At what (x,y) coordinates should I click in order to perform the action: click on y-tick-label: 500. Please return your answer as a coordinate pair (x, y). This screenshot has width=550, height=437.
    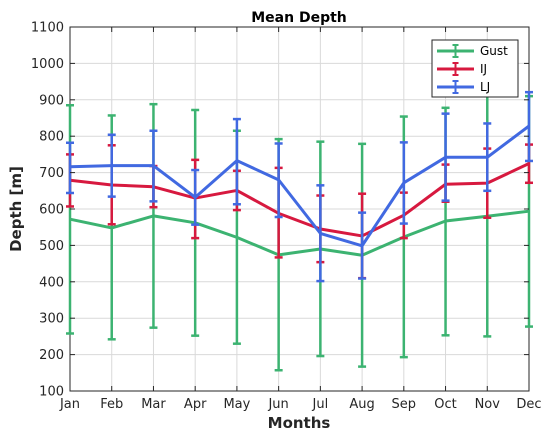
    Looking at the image, I should click on (51, 246).